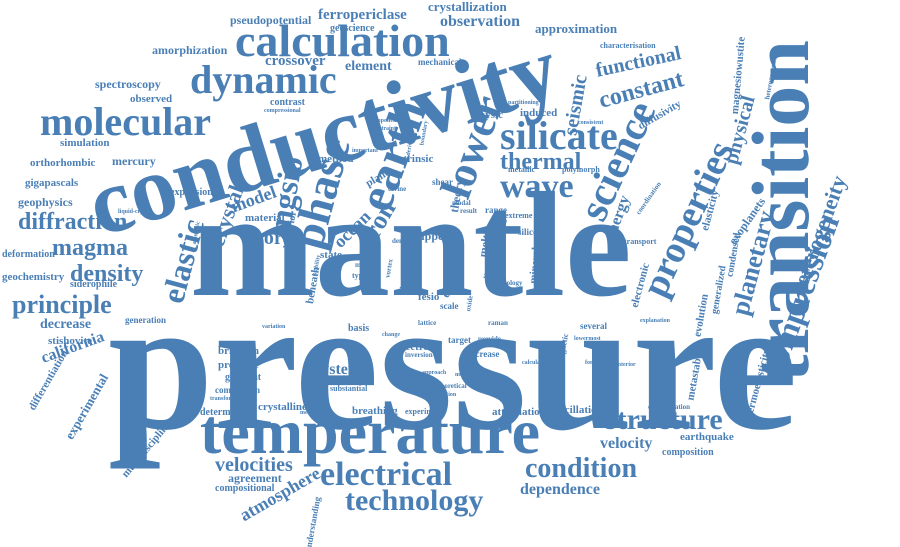  Describe the element at coordinates (442, 182) in the screenshot. I see `word-shear: shear` at that location.